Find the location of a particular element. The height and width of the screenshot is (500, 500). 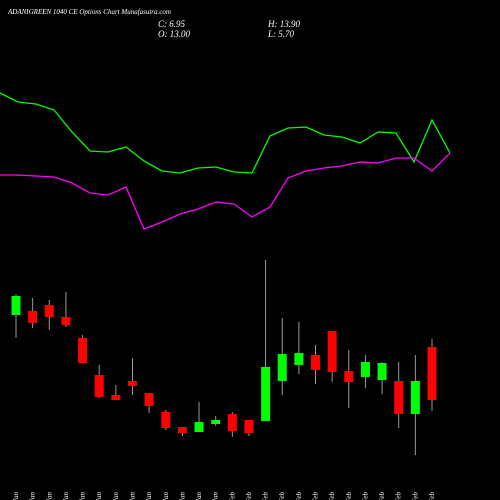

x-tick-label: 10 Feb is located at coordinates (332, 496).